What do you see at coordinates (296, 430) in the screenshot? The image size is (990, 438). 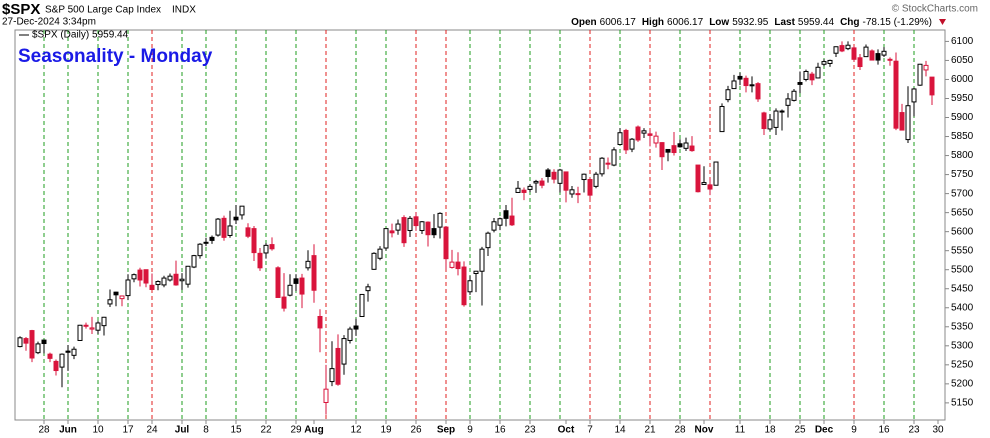 I see `x-tick-label: 29` at bounding box center [296, 430].